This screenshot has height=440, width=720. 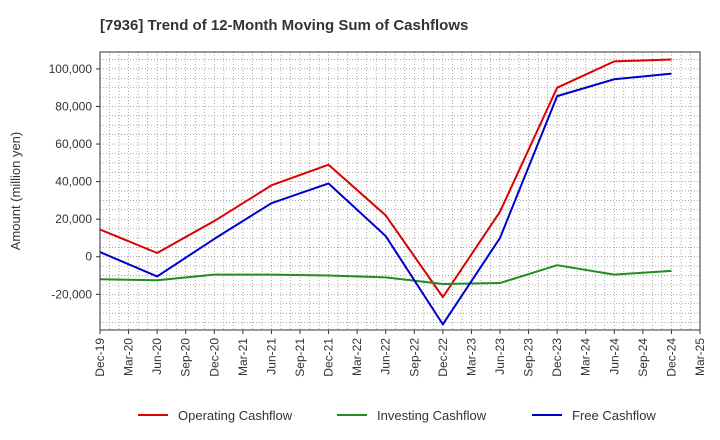 What do you see at coordinates (300, 357) in the screenshot?
I see `x-tick-label: Sep-21` at bounding box center [300, 357].